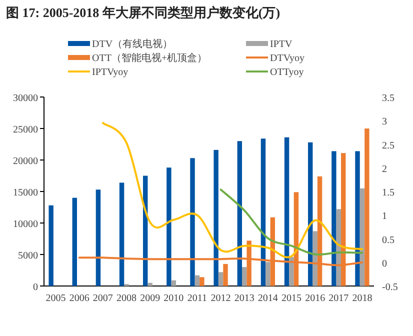  Describe the element at coordinates (384, 122) in the screenshot. I see `y2-tick-label: 3` at that location.